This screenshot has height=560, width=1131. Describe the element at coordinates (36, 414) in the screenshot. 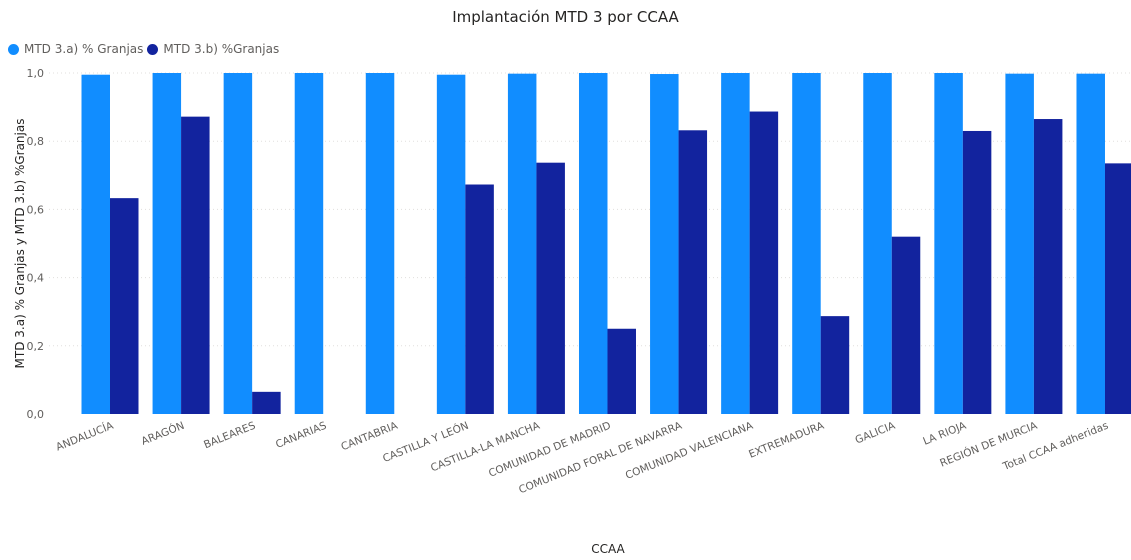

I see `y-tick-label: 0,0` at that location.